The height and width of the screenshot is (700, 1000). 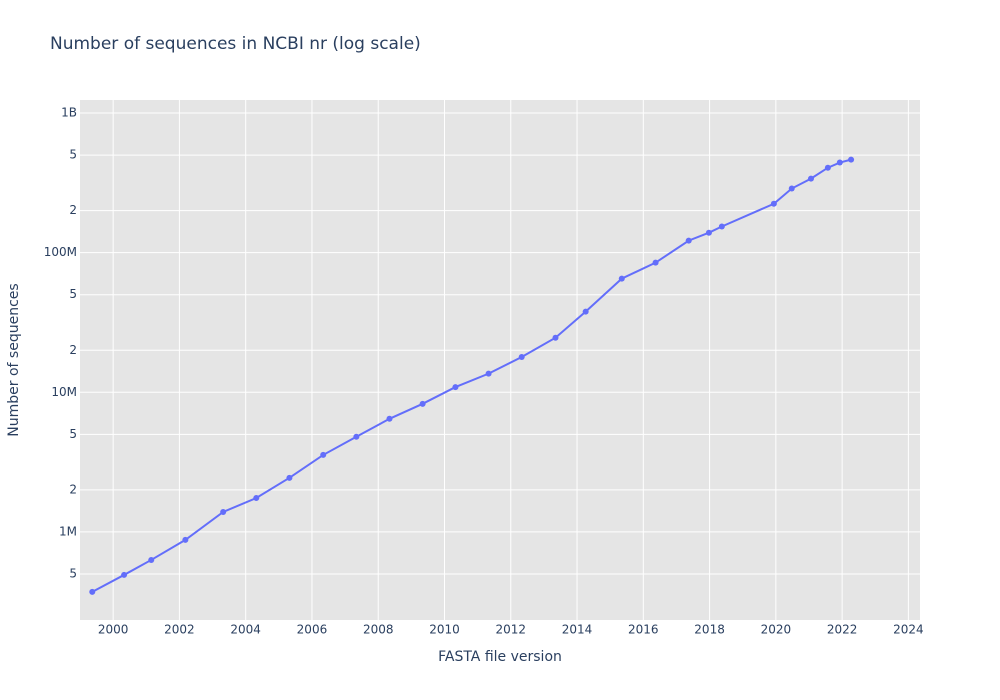 What do you see at coordinates (908, 630) in the screenshot?
I see `x-tick-label: 2024` at bounding box center [908, 630].